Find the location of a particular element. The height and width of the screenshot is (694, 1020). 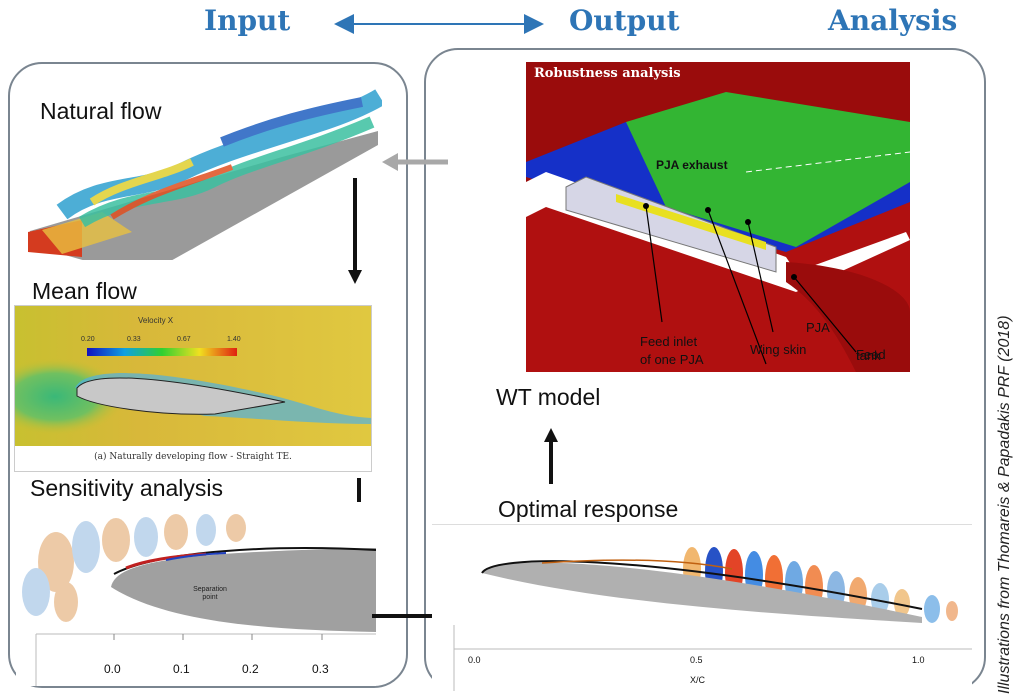

optimal-response-label: Optimal response is located at coordinates (588, 509).